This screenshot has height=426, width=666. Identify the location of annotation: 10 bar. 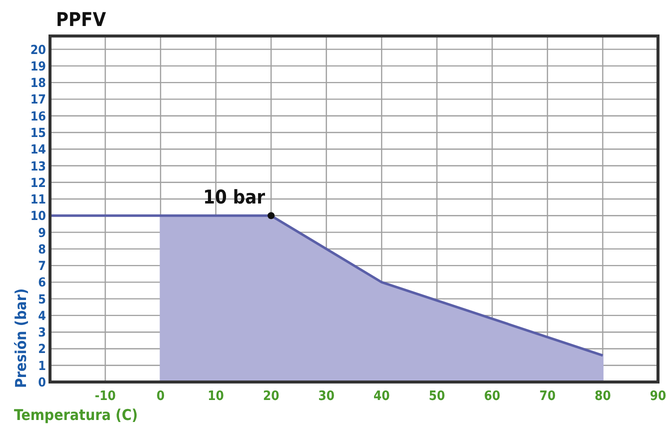
(234, 197).